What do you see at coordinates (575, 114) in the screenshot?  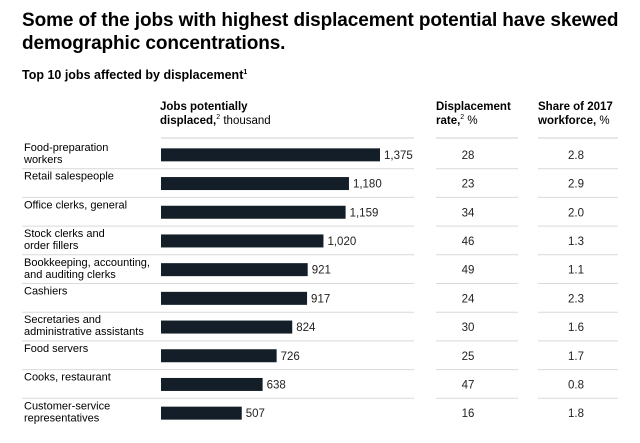 I see `column-header-share: Share of 2017 workforce, %` at bounding box center [575, 114].